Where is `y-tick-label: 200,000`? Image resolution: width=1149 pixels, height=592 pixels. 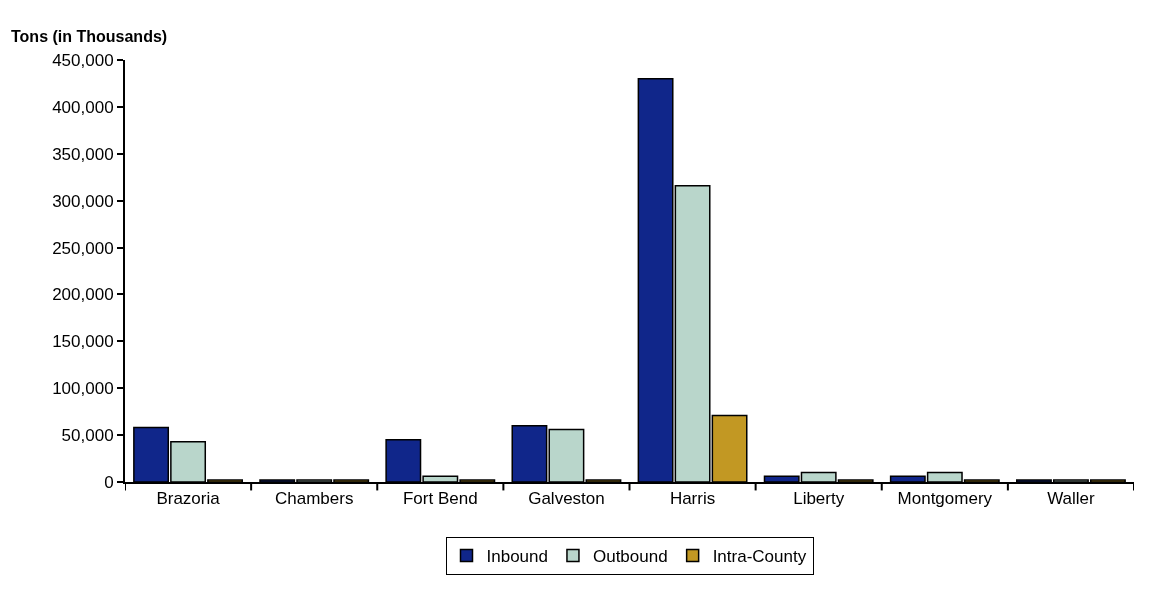
y-tick-label: 200,000 is located at coordinates (83, 295).